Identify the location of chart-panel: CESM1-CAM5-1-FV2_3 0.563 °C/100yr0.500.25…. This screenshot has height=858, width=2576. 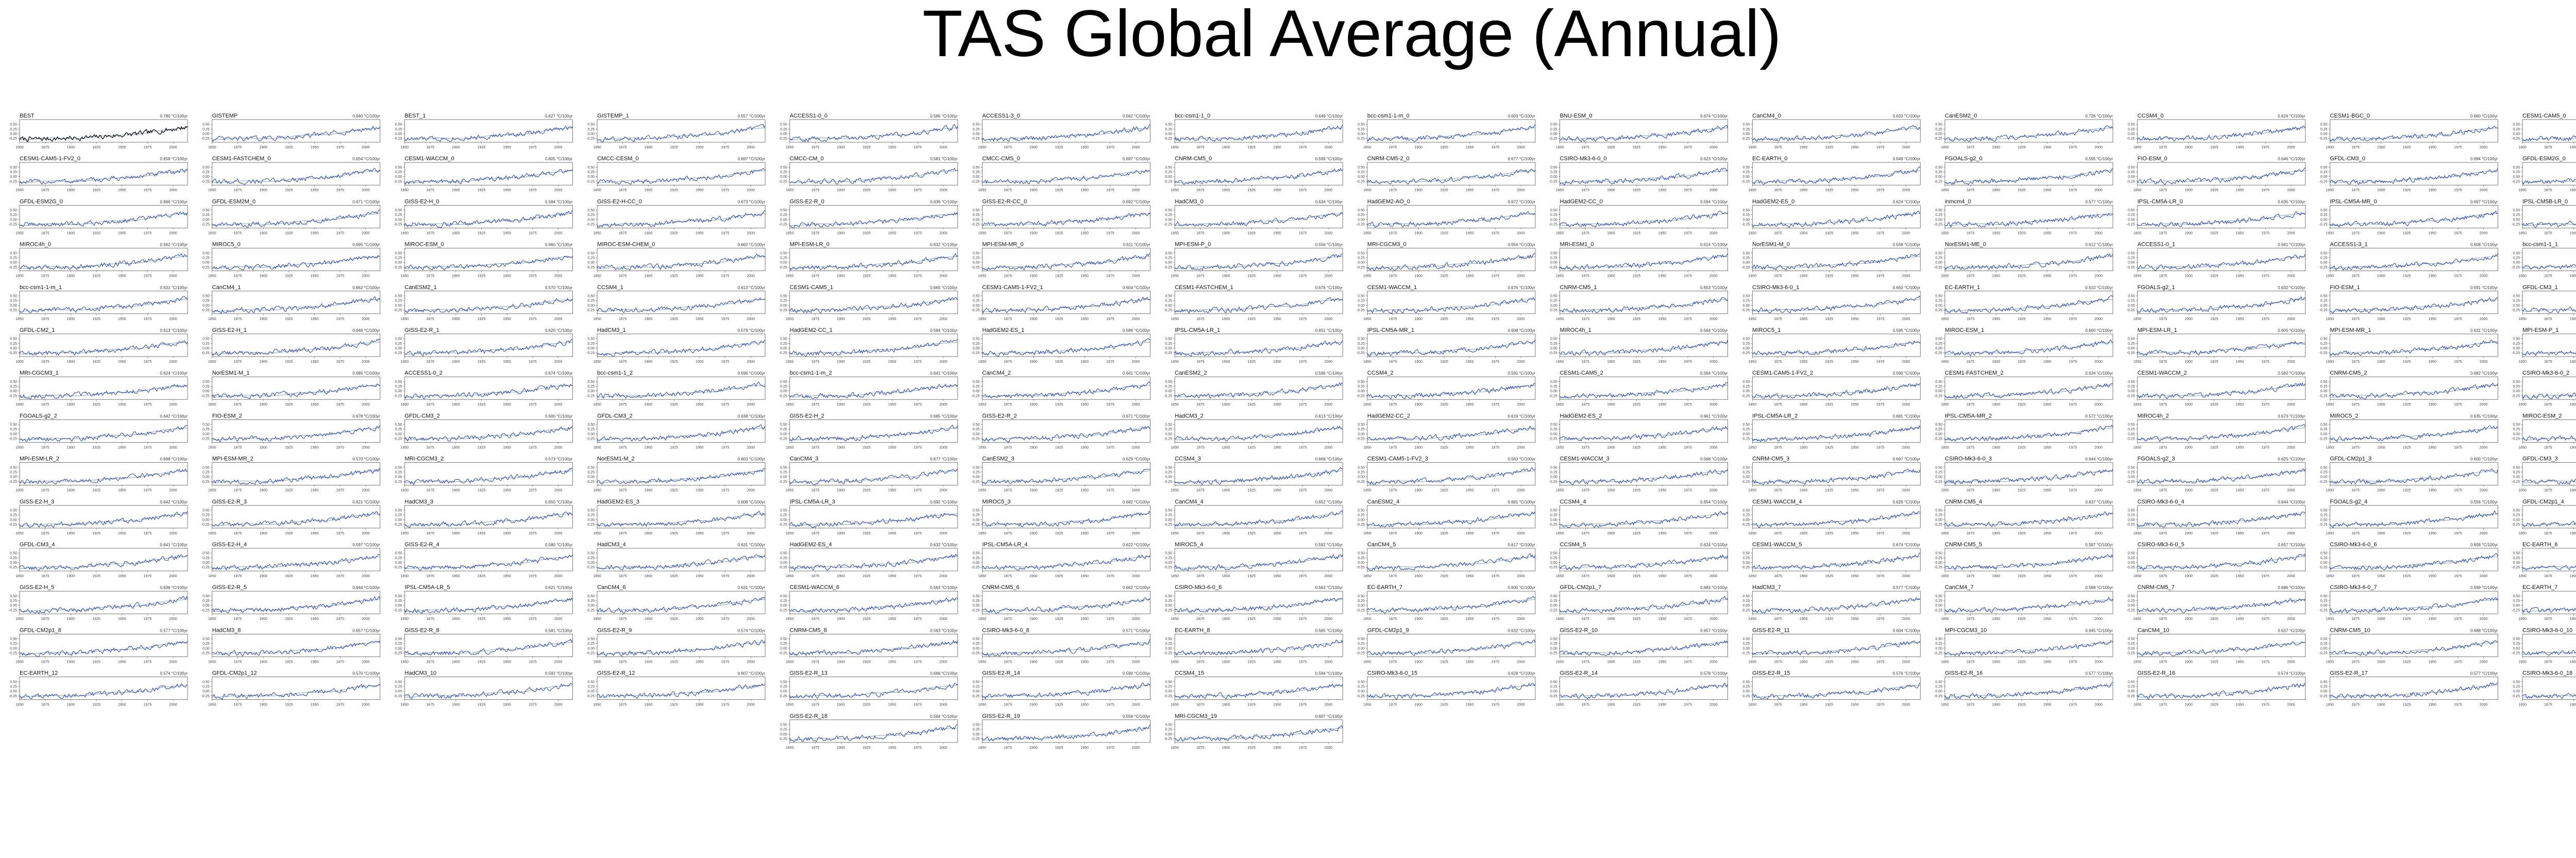
(1446, 474).